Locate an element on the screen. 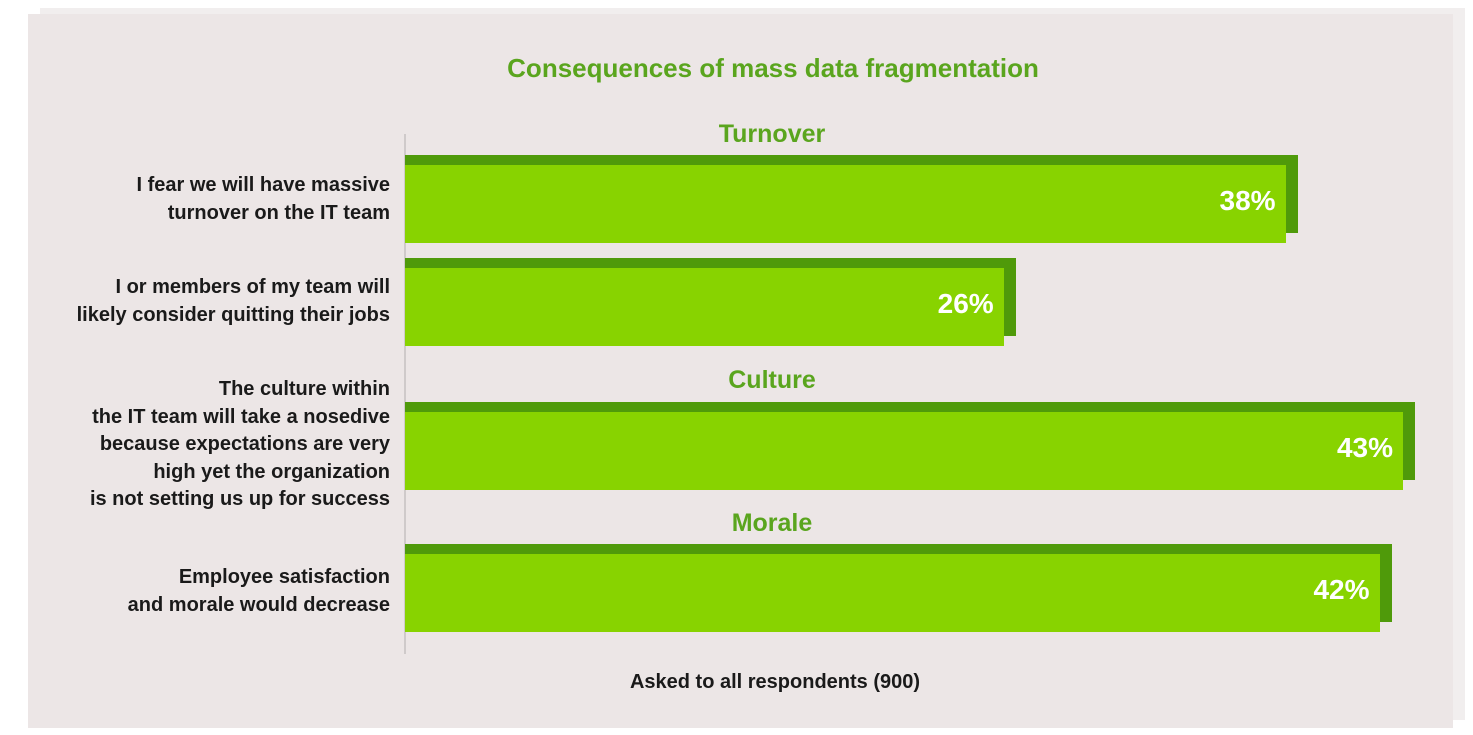 Image resolution: width=1473 pixels, height=735 pixels. data-label: 43% is located at coordinates (1364, 447).